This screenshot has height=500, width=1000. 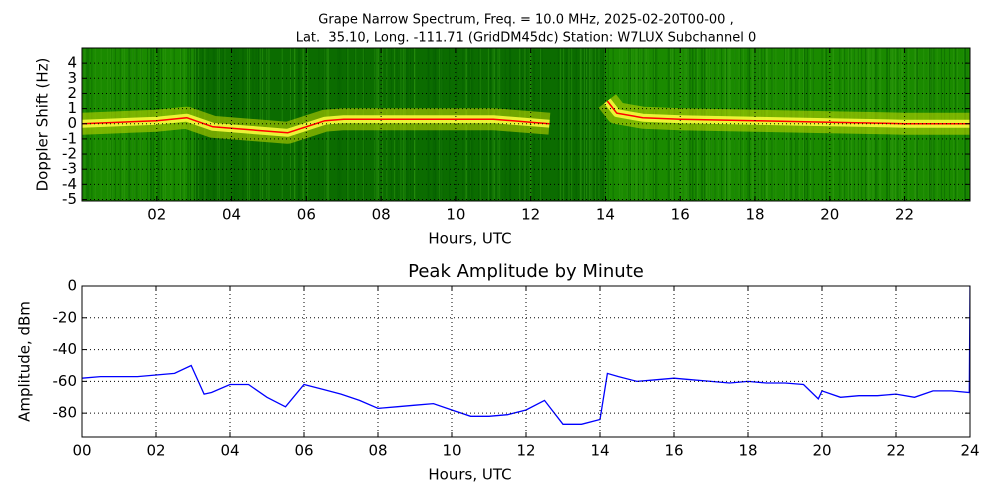 What do you see at coordinates (65, 349) in the screenshot?
I see `y-tick-label: -40` at bounding box center [65, 349].